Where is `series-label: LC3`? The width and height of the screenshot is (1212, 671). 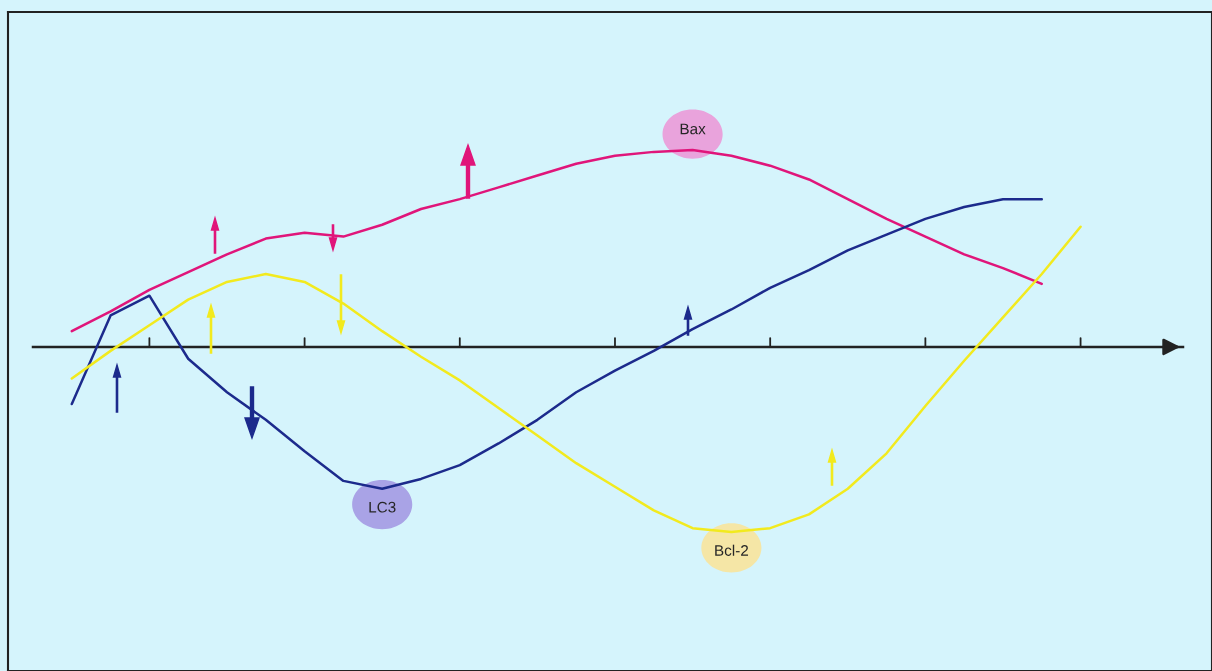 series-label: LC3 is located at coordinates (382, 507).